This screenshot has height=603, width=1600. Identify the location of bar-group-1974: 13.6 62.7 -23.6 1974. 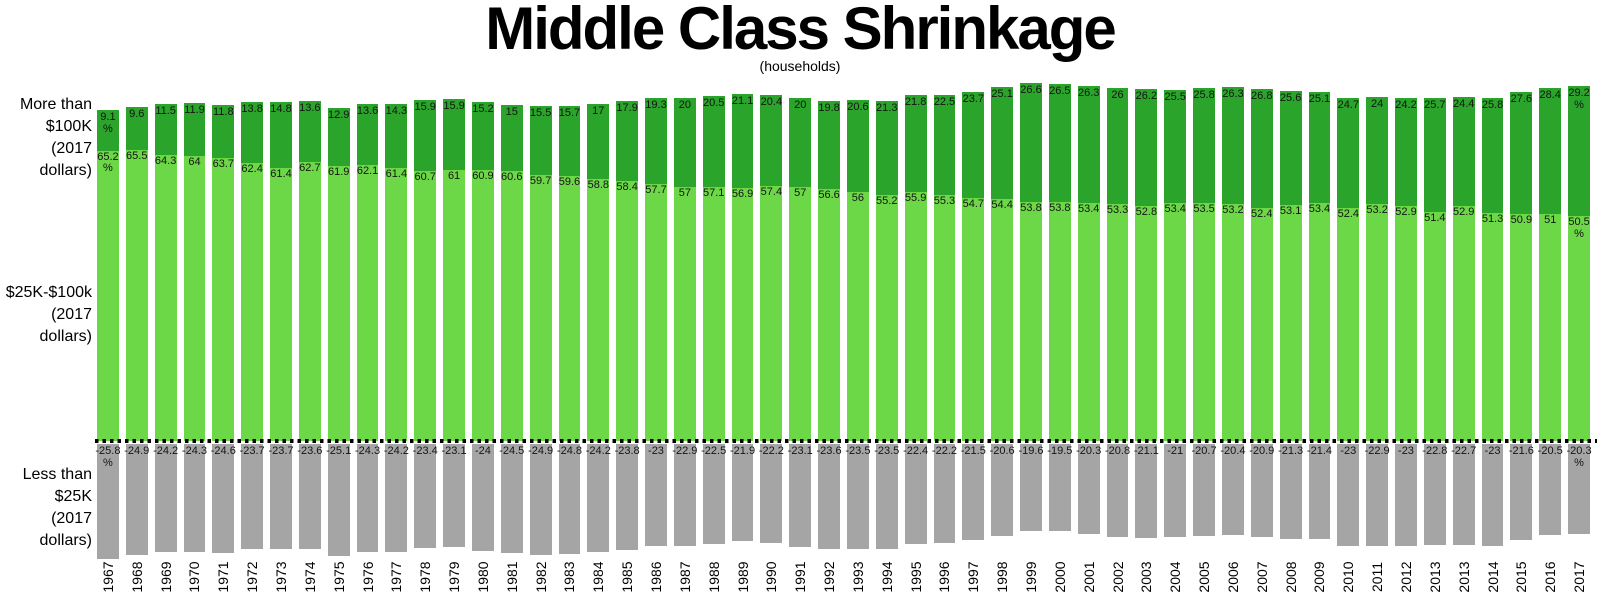
(309, 301).